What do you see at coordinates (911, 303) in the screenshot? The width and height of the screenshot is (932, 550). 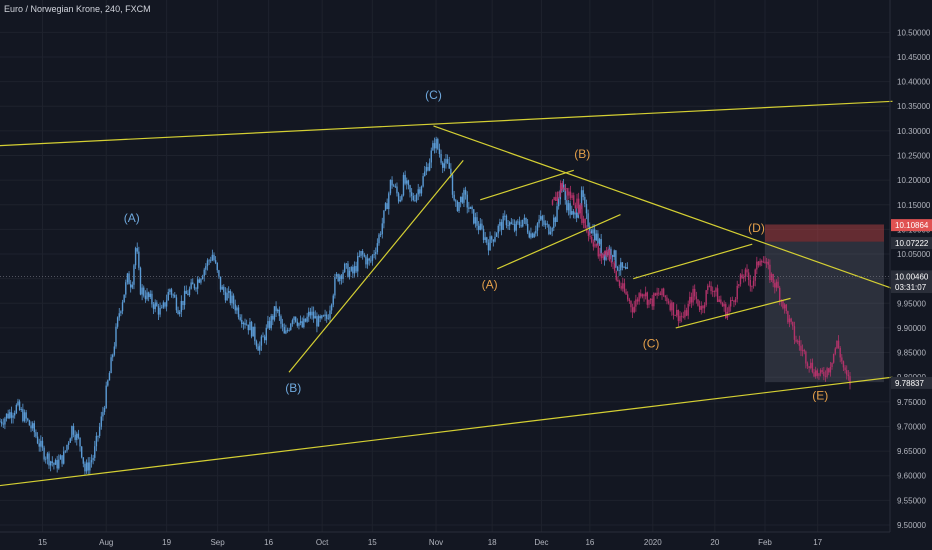 I see `price-tick-label: 9.95000` at bounding box center [911, 303].